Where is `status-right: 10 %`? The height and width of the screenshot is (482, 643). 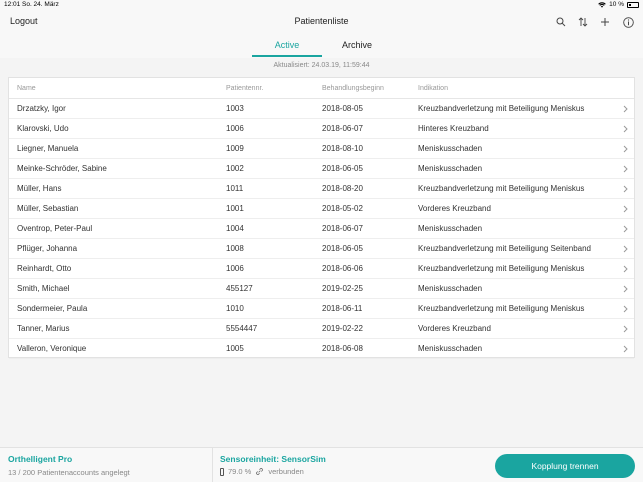
status-right: 10 % is located at coordinates (618, 4).